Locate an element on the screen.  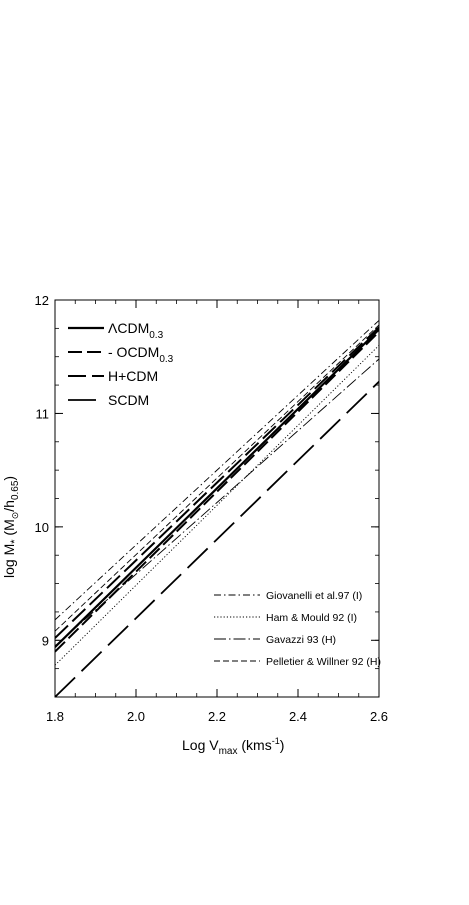
x-tick-label: 2.0 is located at coordinates (136, 716).